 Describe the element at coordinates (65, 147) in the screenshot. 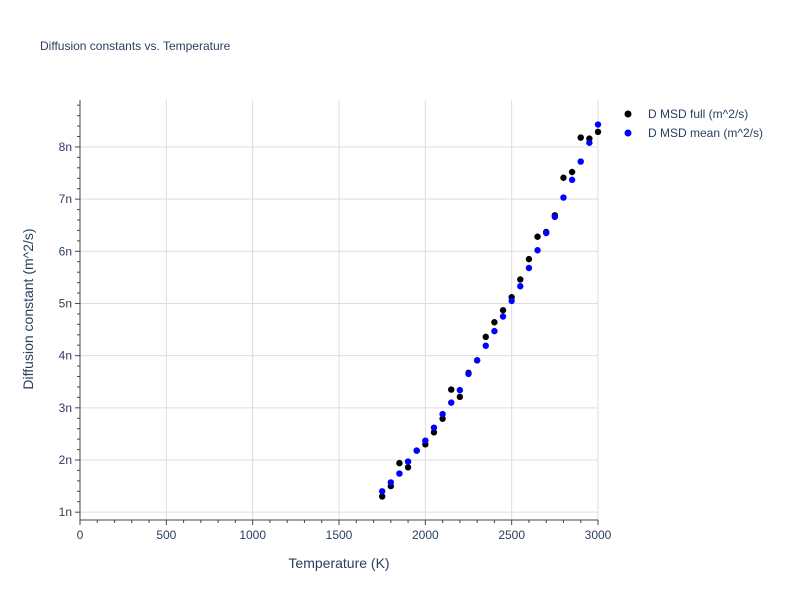

I see `y-tick-label: 8n` at that location.